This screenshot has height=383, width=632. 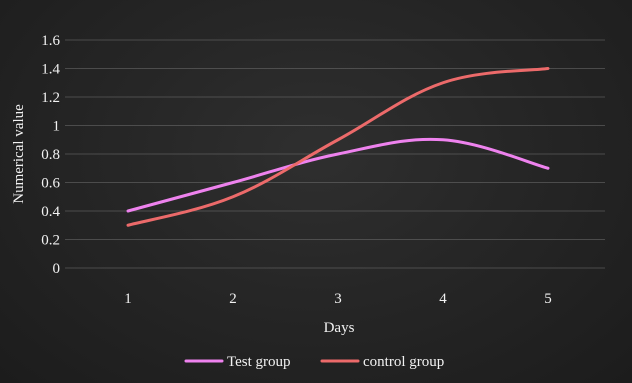 I want to click on y-axis-label: Numerical value, so click(x=19, y=154).